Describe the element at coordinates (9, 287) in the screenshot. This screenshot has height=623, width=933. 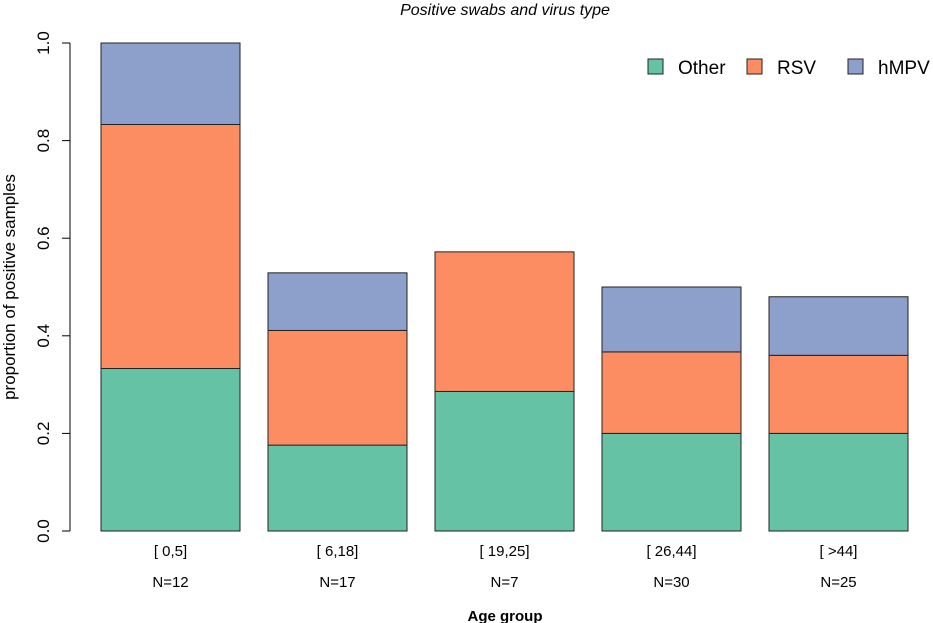
I see `y-axis-label: proportion of positive samples` at that location.